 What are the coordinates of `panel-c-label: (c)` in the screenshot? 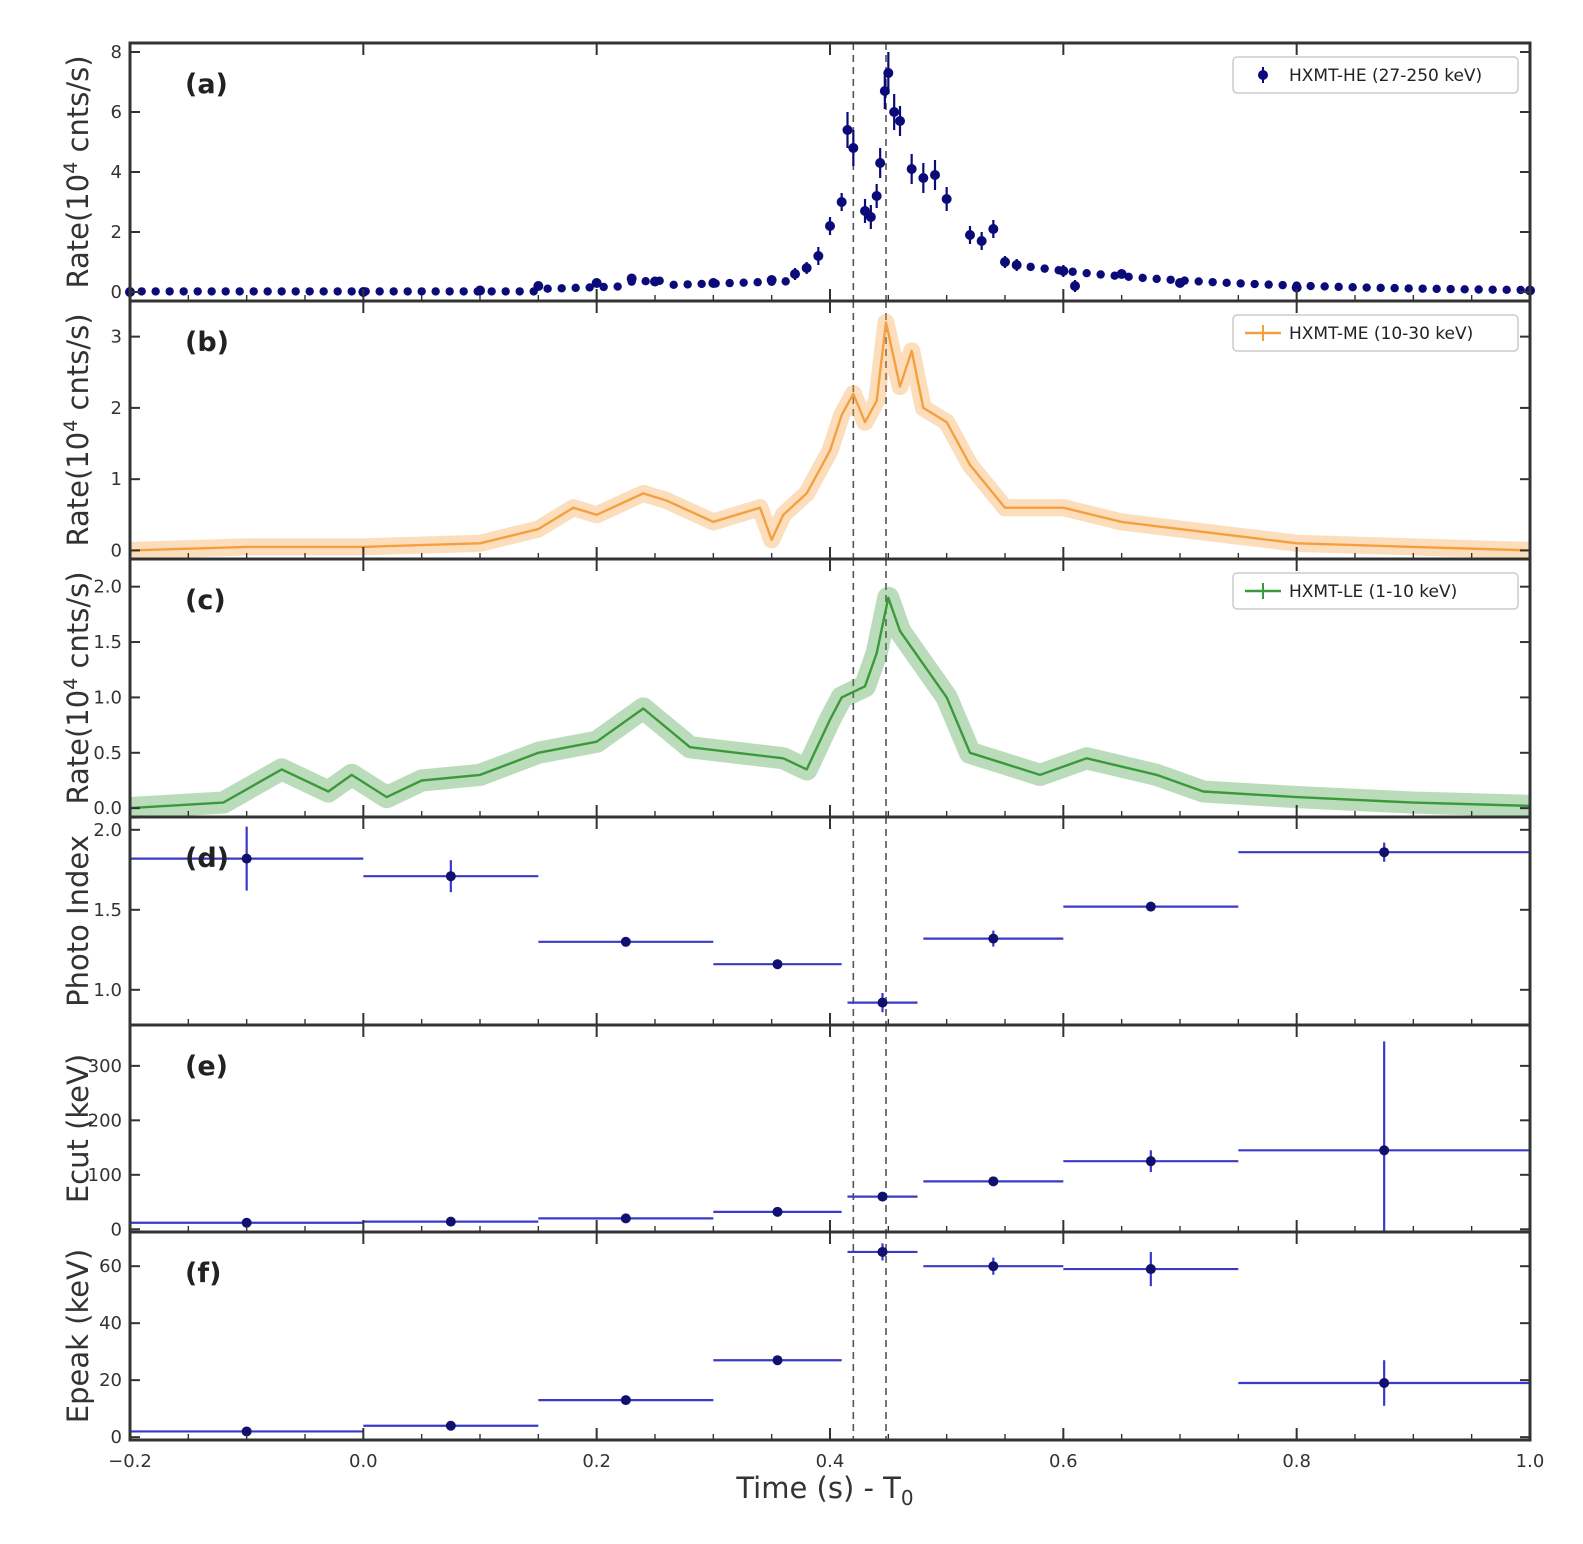 It's located at (205, 600).